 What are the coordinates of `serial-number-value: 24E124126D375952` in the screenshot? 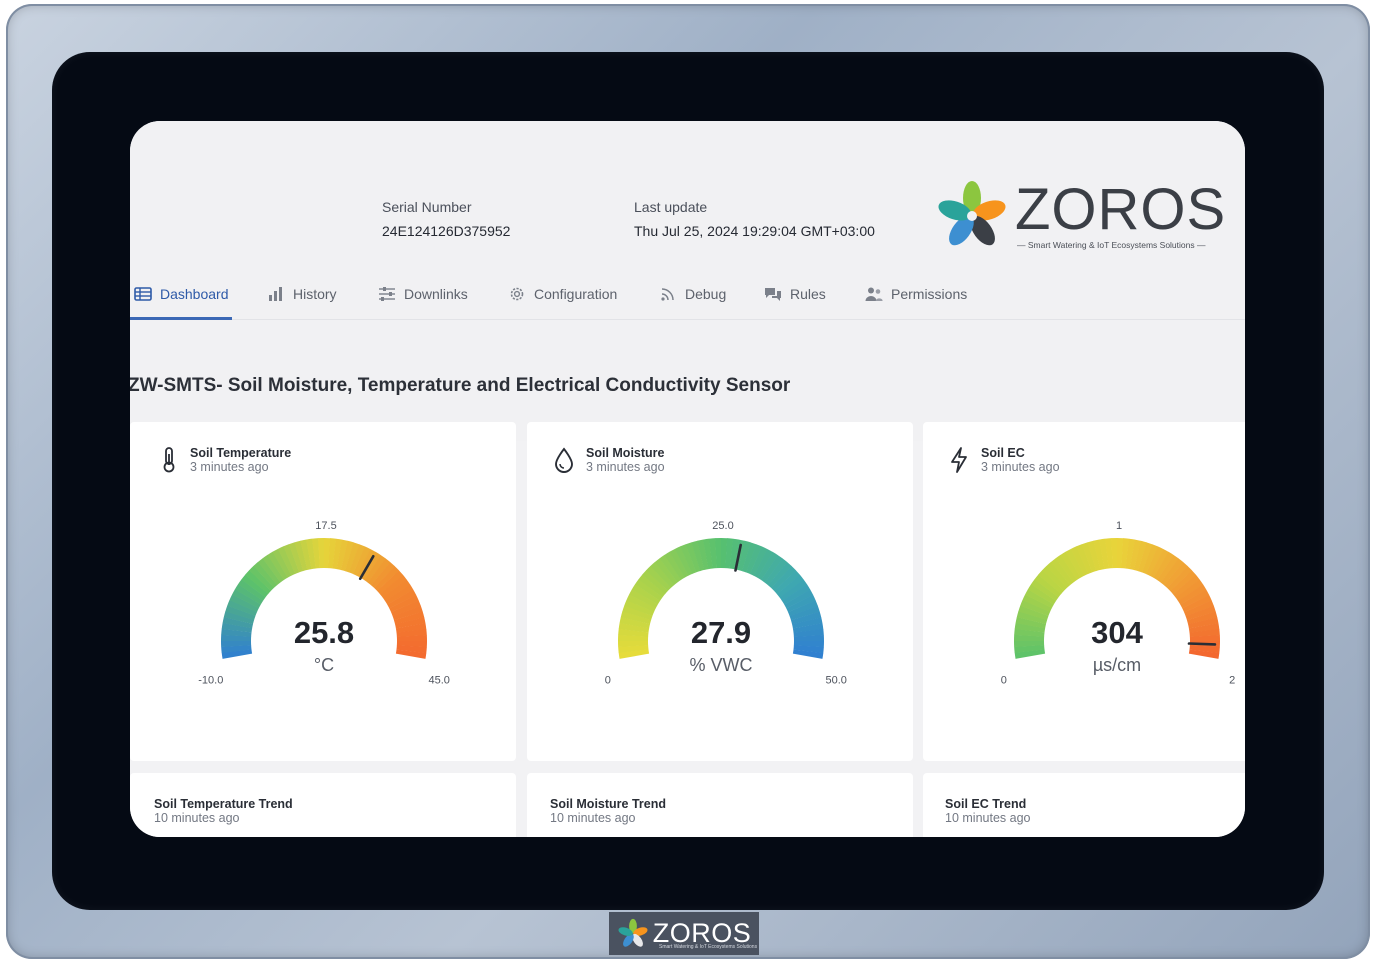 It's located at (446, 231).